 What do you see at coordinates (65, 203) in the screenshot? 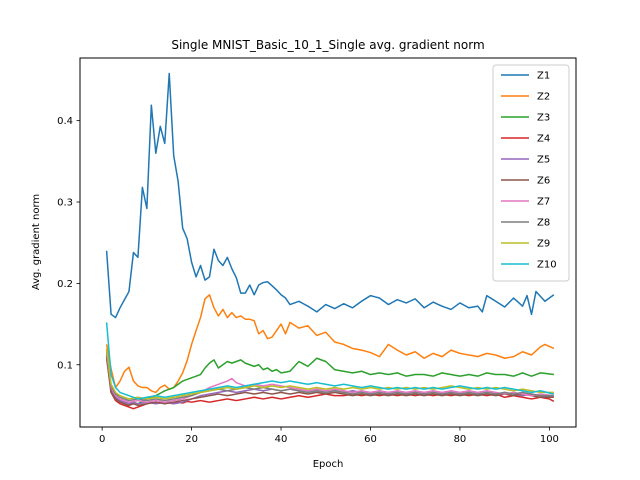
I see `y-tick-label: 0.3` at bounding box center [65, 203].